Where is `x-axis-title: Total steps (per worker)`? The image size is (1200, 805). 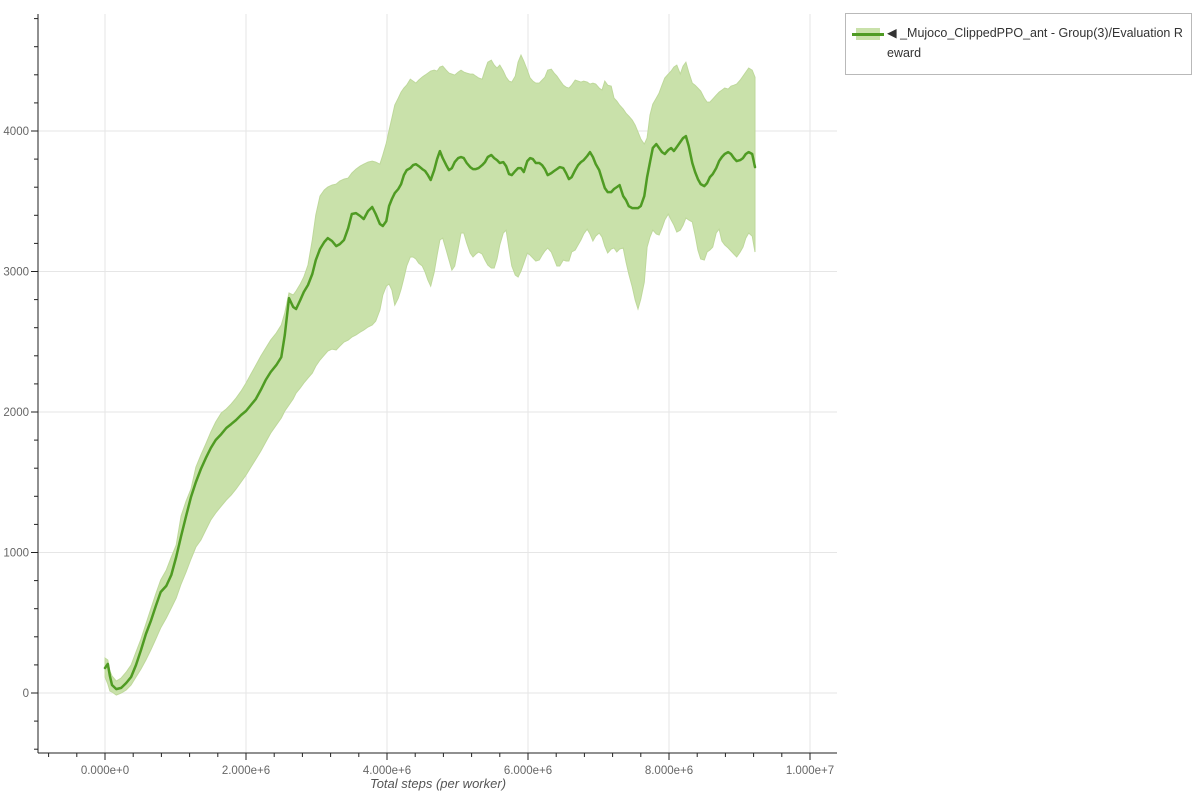 x-axis-title: Total steps (per worker) is located at coordinates (438, 783).